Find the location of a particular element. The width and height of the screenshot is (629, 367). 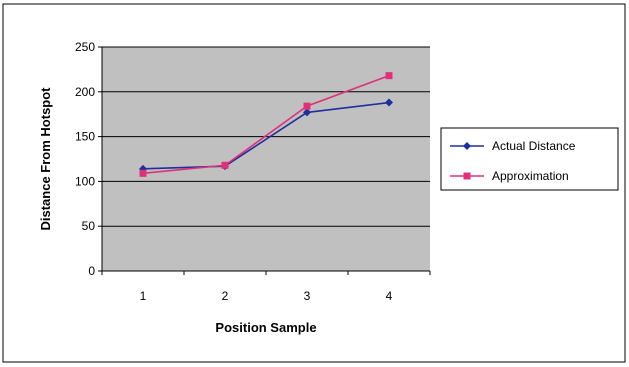

legend-box is located at coordinates (529, 159).